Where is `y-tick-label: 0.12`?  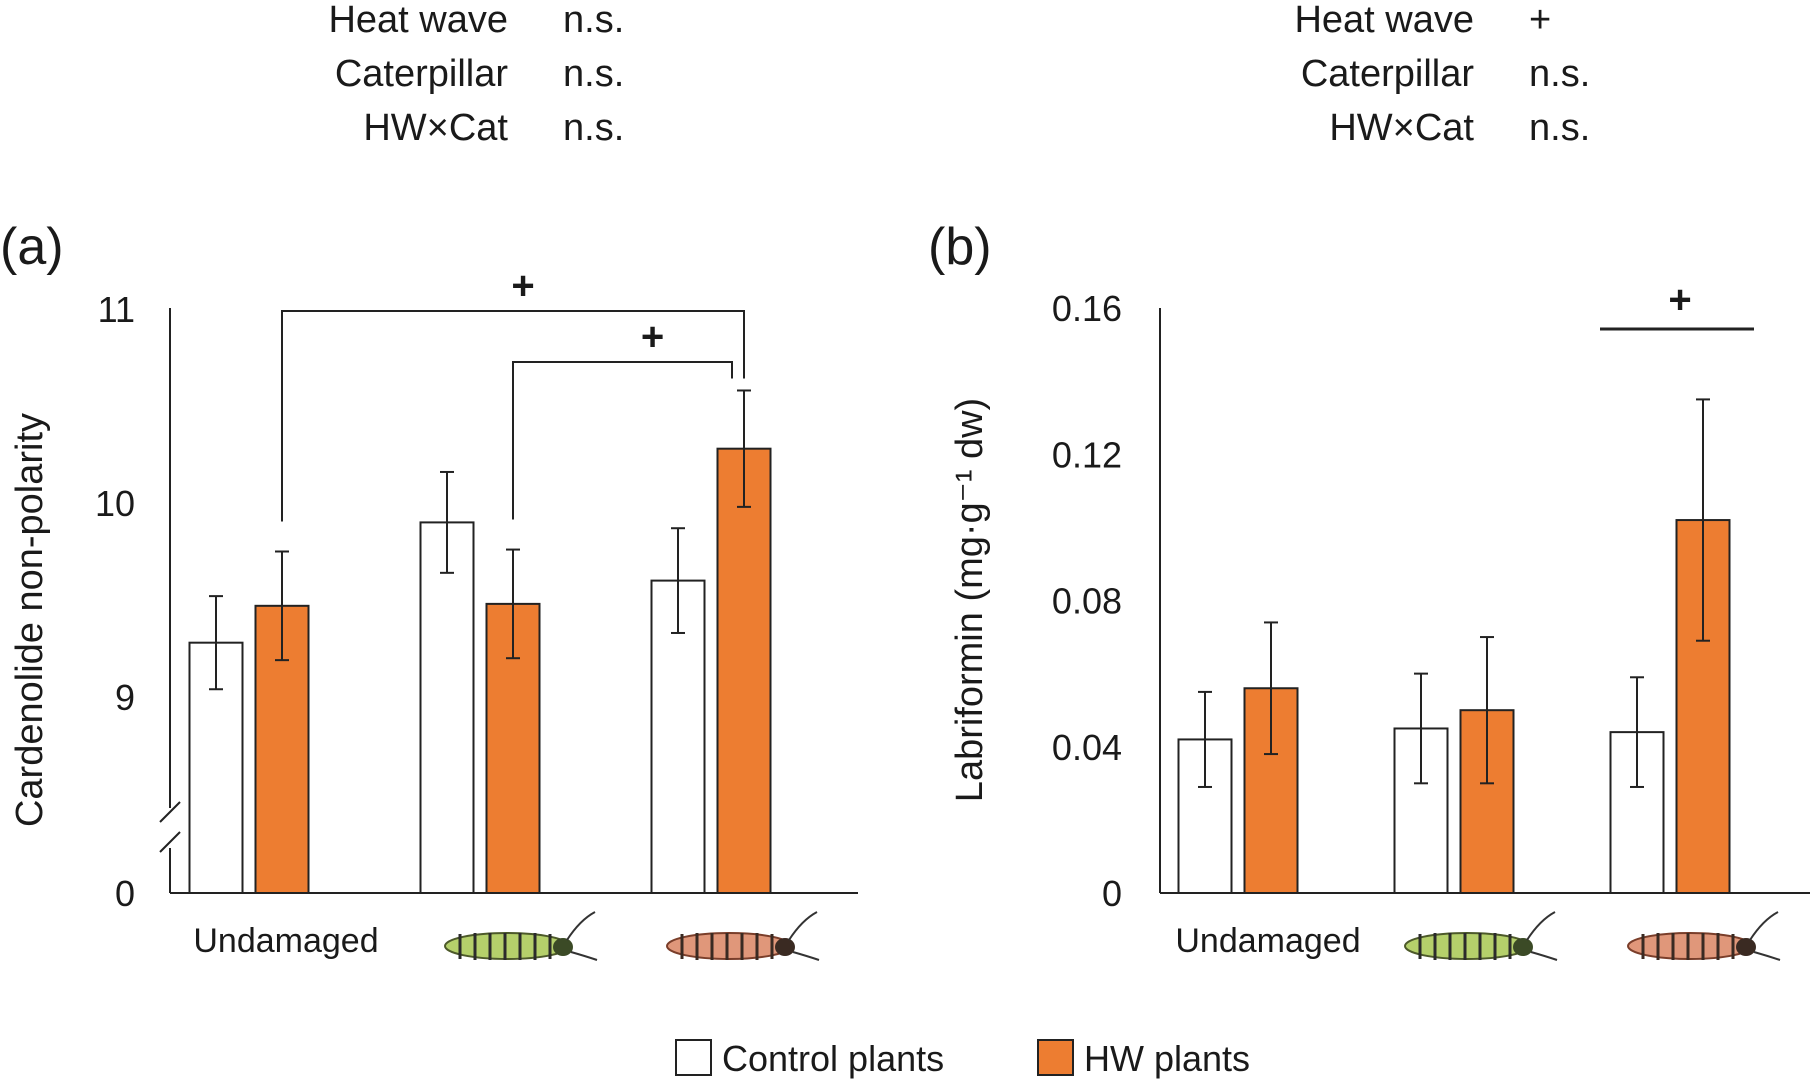
y-tick-label: 0.12 is located at coordinates (1087, 454).